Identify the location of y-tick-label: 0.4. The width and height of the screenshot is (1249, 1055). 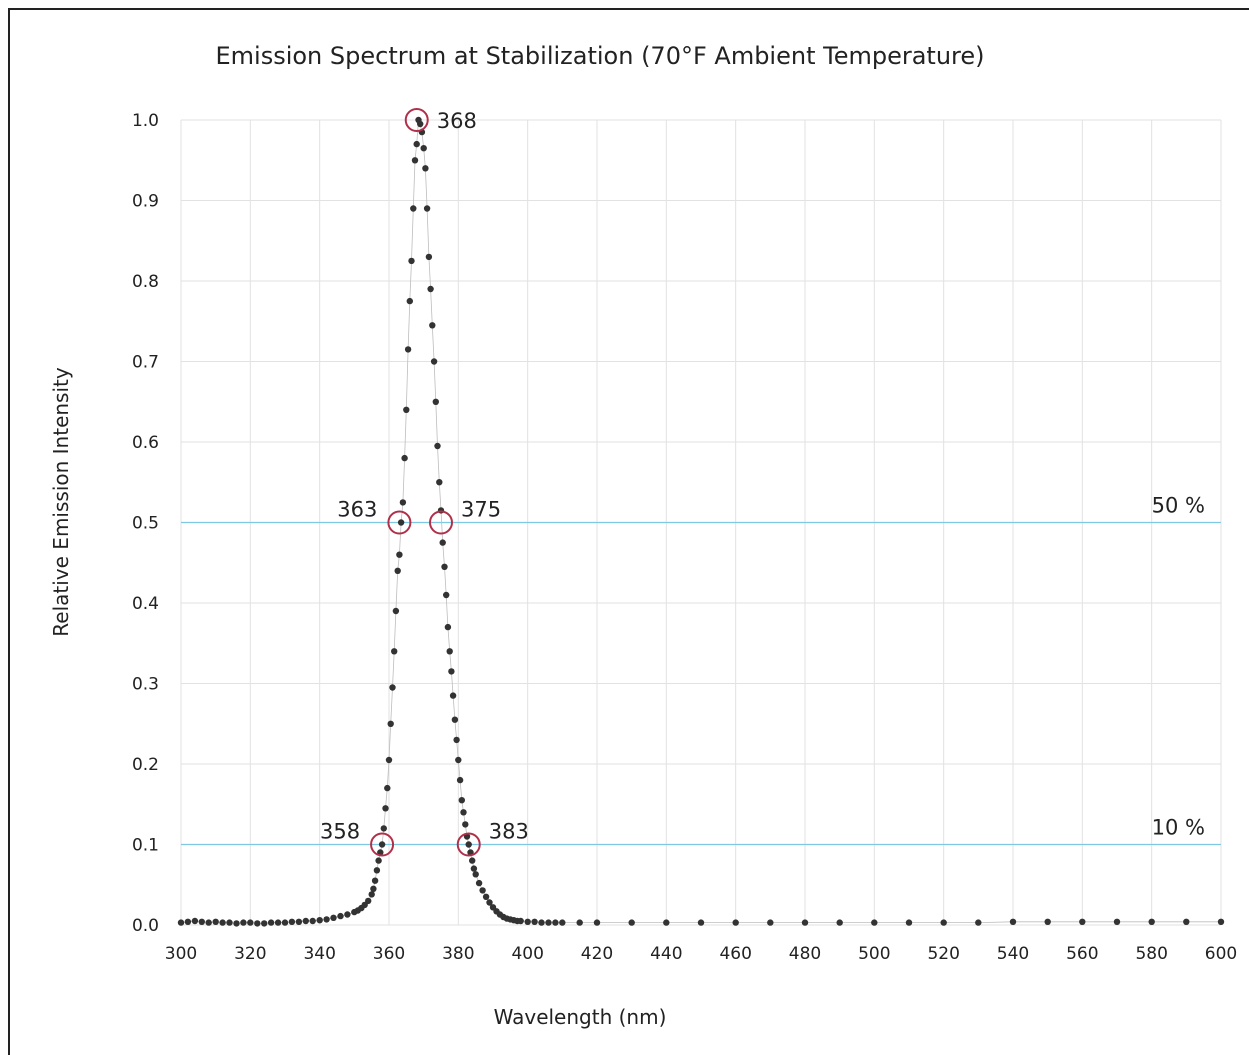
(145, 604).